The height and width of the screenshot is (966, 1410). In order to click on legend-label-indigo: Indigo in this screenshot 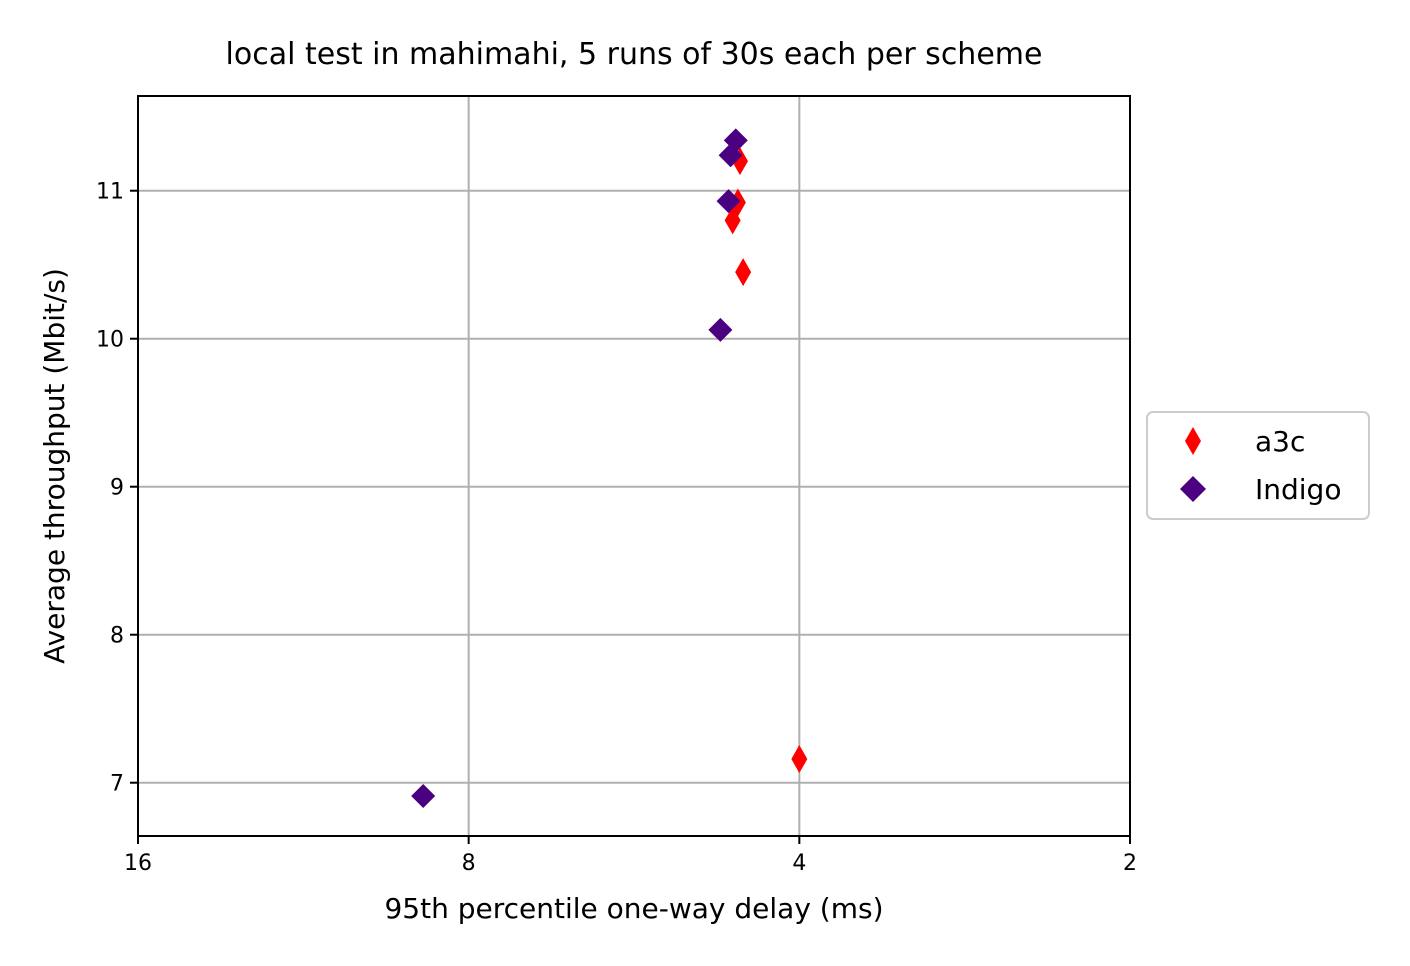, I will do `click(1298, 489)`.